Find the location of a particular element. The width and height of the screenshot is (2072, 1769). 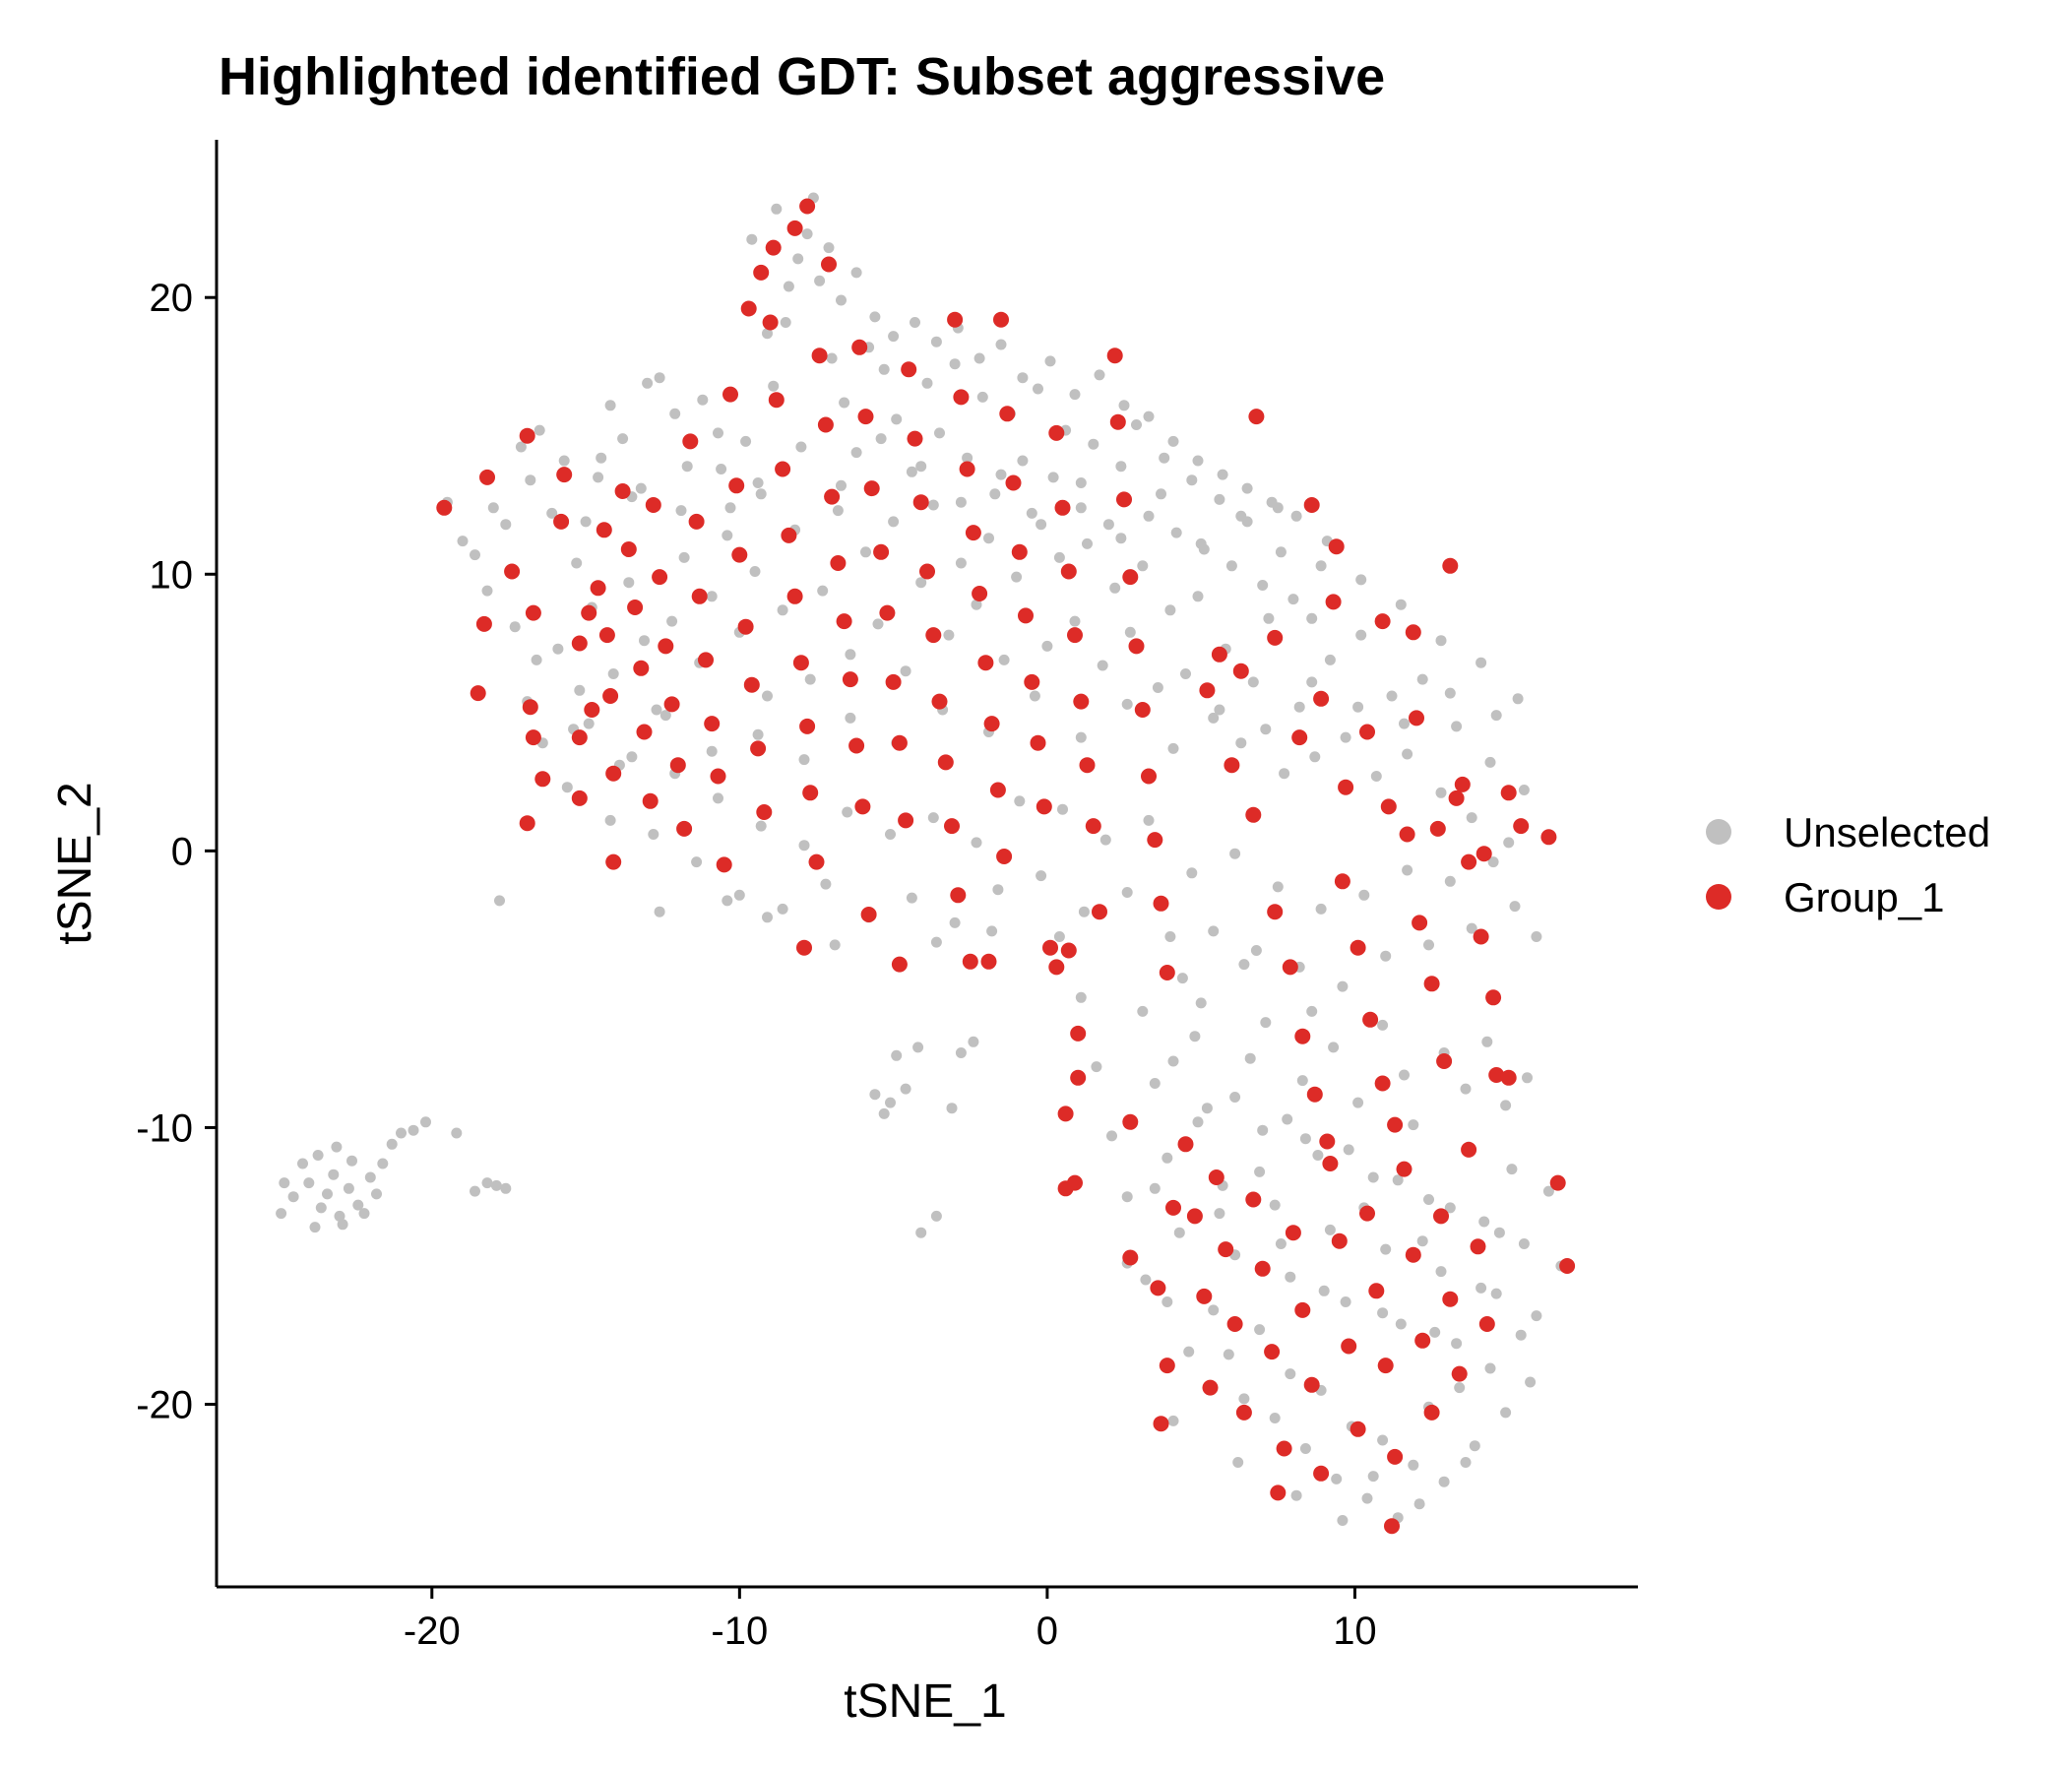

x-tick-label: 10 is located at coordinates (1355, 1631).